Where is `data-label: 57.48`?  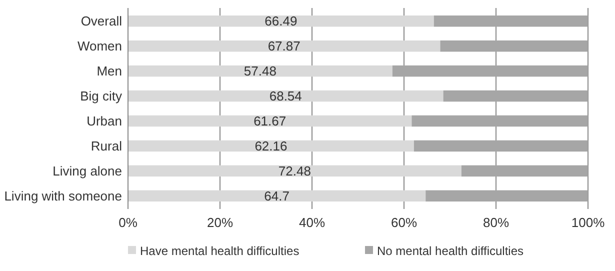
data-label: 57.48 is located at coordinates (260, 71).